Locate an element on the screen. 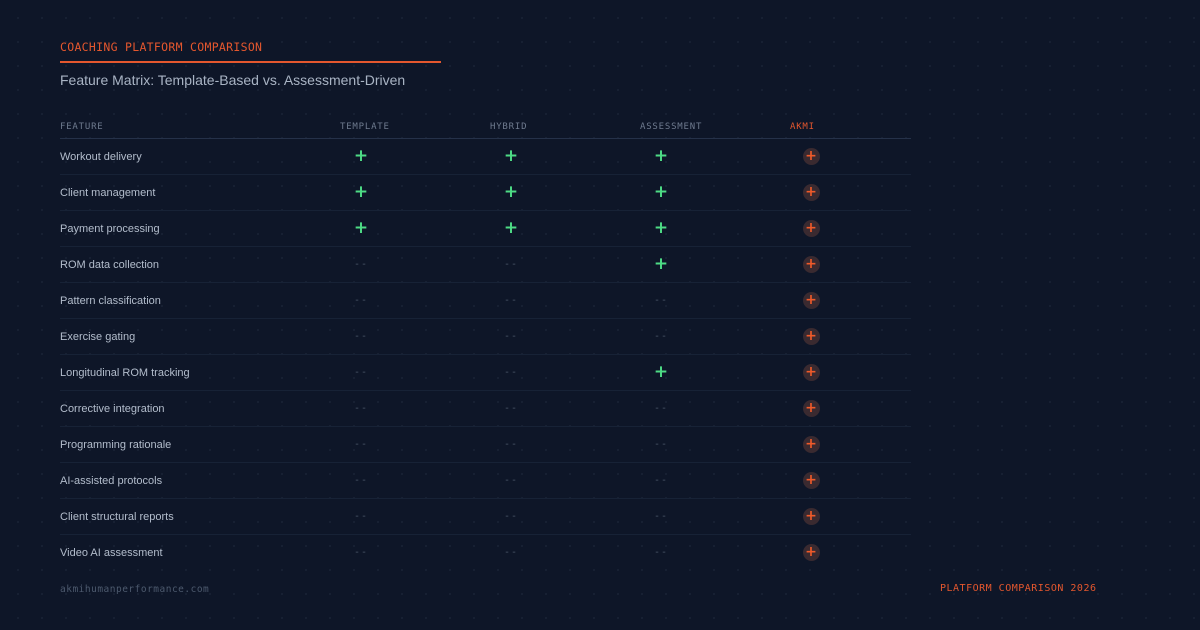 This screenshot has width=1200, height=630. column-header-assessment: ASSESSMENT is located at coordinates (671, 127).